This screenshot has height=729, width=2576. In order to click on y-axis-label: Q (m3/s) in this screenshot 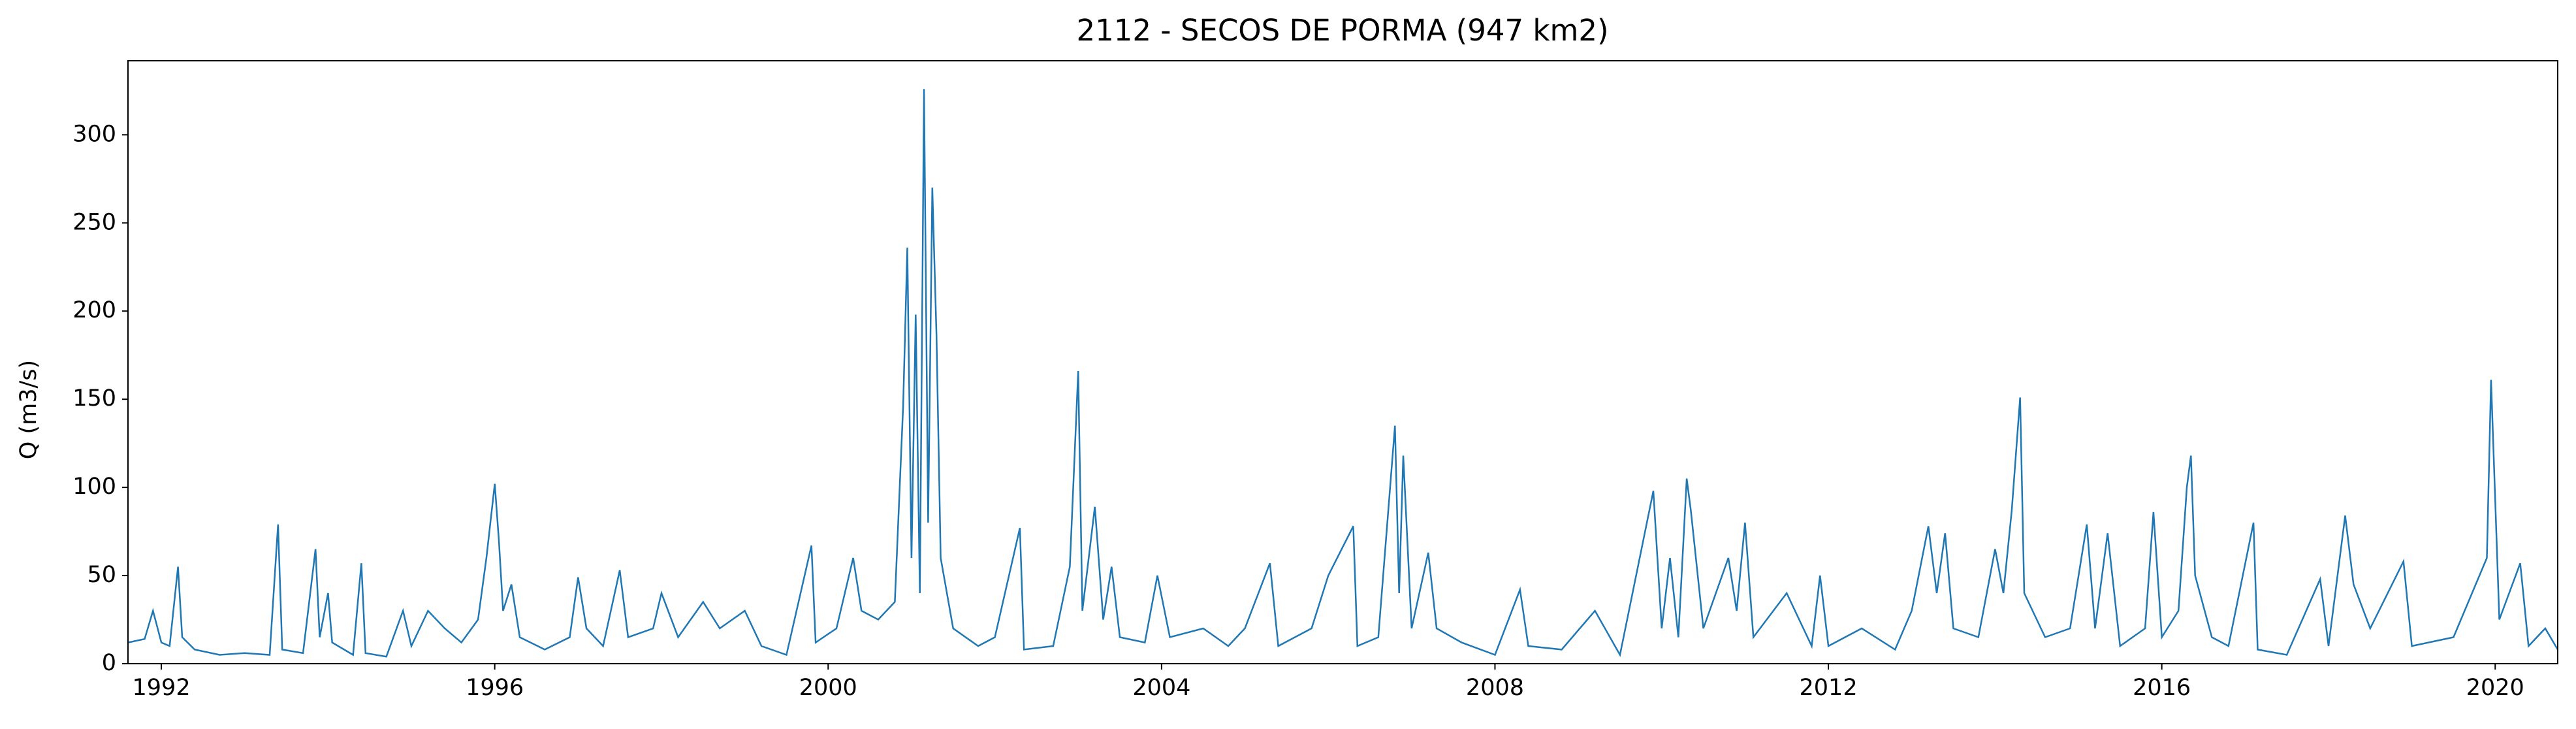, I will do `click(29, 409)`.